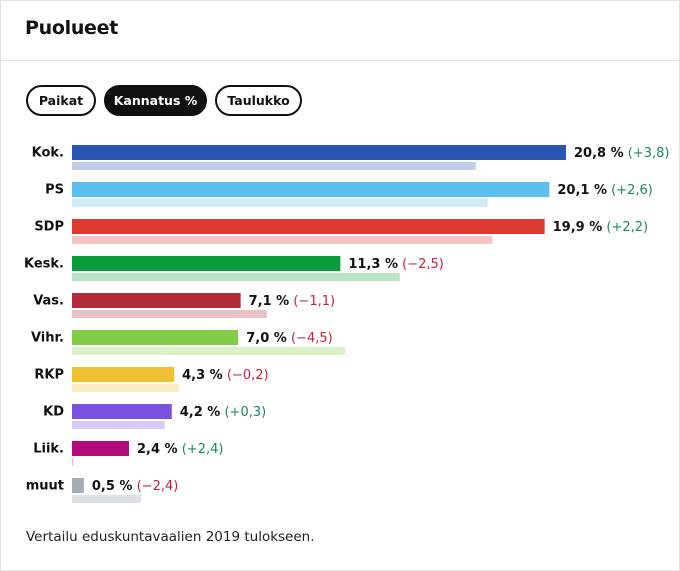 The width and height of the screenshot is (680, 571). Describe the element at coordinates (155, 100) in the screenshot. I see `tab-kannatus: Kannatus %` at that location.